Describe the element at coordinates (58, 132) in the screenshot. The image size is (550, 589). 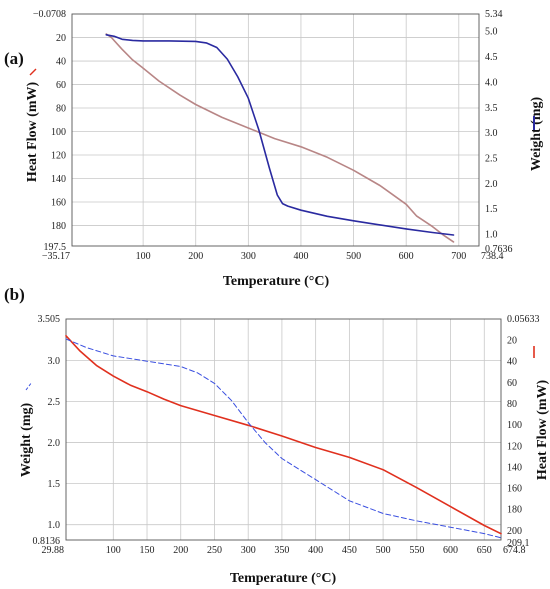
I see `panel-a-left-tick-label: 100` at that location.